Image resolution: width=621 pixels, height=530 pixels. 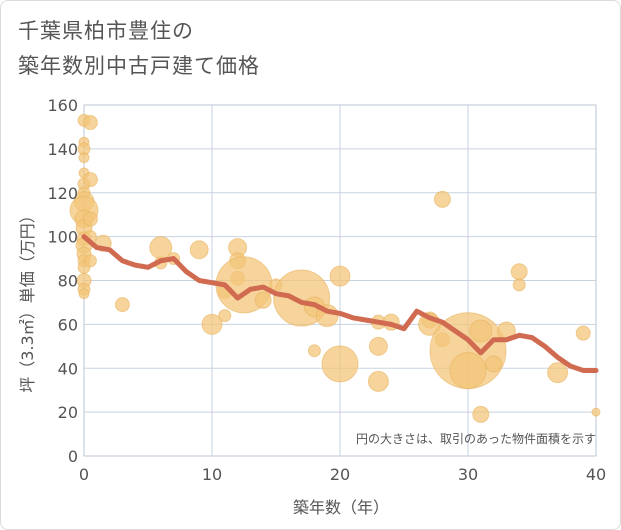 What do you see at coordinates (68, 412) in the screenshot?
I see `y-tick-label-1: 20` at bounding box center [68, 412].